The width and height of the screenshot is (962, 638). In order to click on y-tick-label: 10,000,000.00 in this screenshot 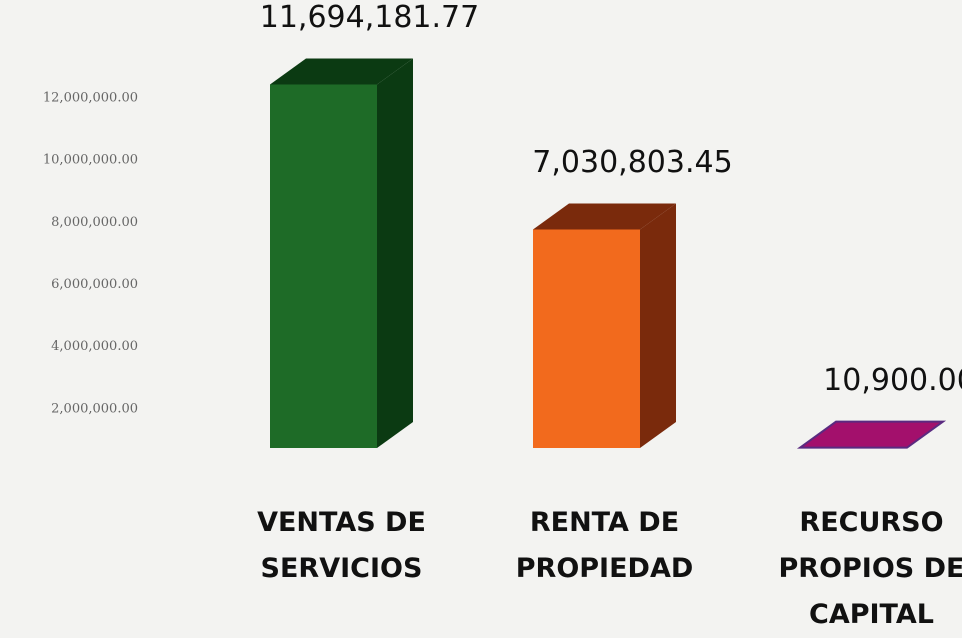, I will do `click(90, 160)`.